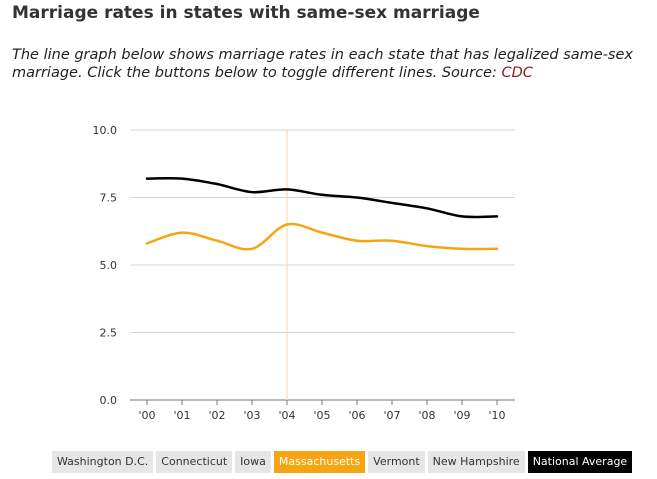  What do you see at coordinates (194, 462) in the screenshot?
I see `toggle-connecticut-button: Connecticut` at bounding box center [194, 462].